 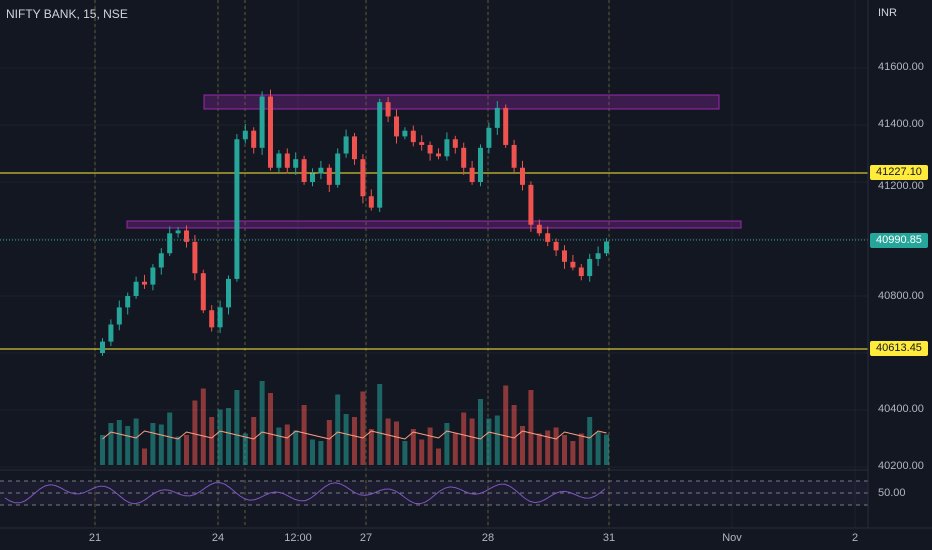 What do you see at coordinates (95, 538) in the screenshot?
I see `time-tick: 21` at bounding box center [95, 538].